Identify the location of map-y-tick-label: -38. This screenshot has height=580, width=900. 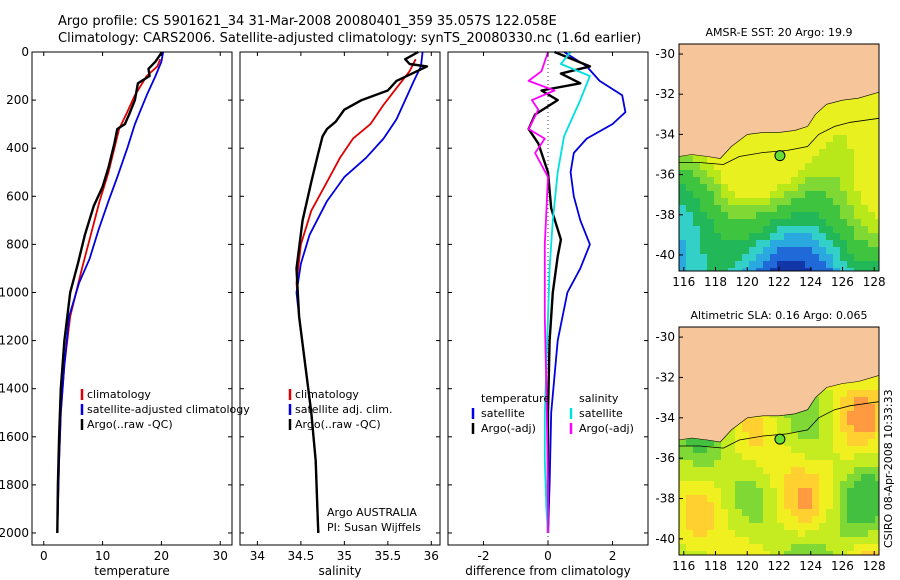
(665, 499).